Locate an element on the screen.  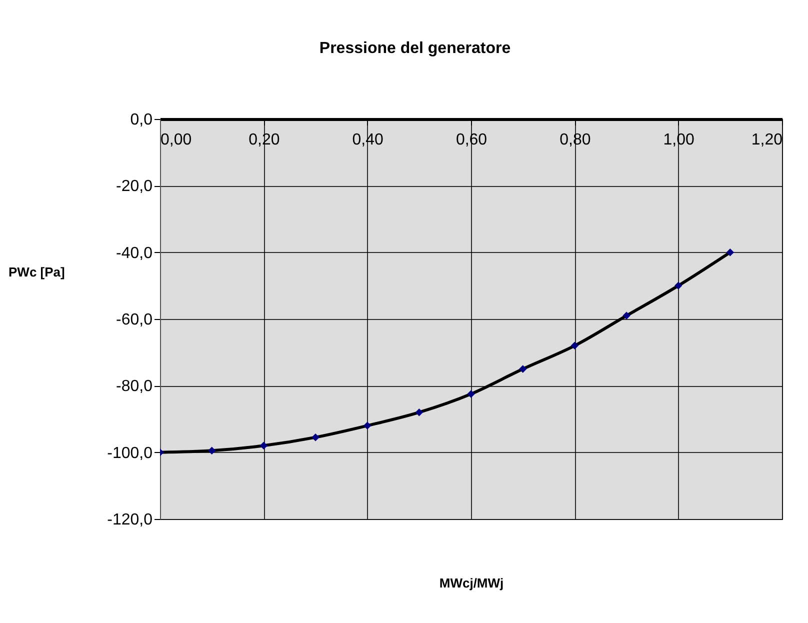
y-tick-label: -80,0 is located at coordinates (134, 387).